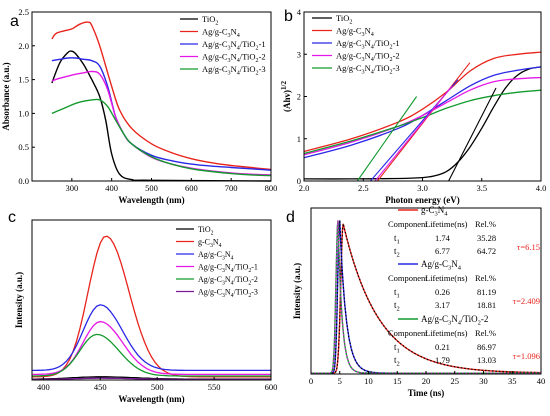 The width and height of the screenshot is (550, 416). What do you see at coordinates (271, 188) in the screenshot?
I see `panel-a-x-tick-label: 800` at bounding box center [271, 188].